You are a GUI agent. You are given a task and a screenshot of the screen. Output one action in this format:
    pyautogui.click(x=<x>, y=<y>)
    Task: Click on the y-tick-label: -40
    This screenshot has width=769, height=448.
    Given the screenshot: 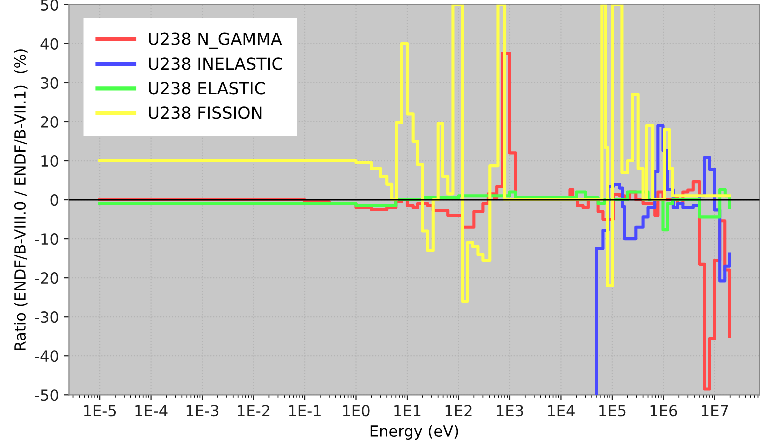 What is the action you would take?
    pyautogui.click(x=46, y=356)
    